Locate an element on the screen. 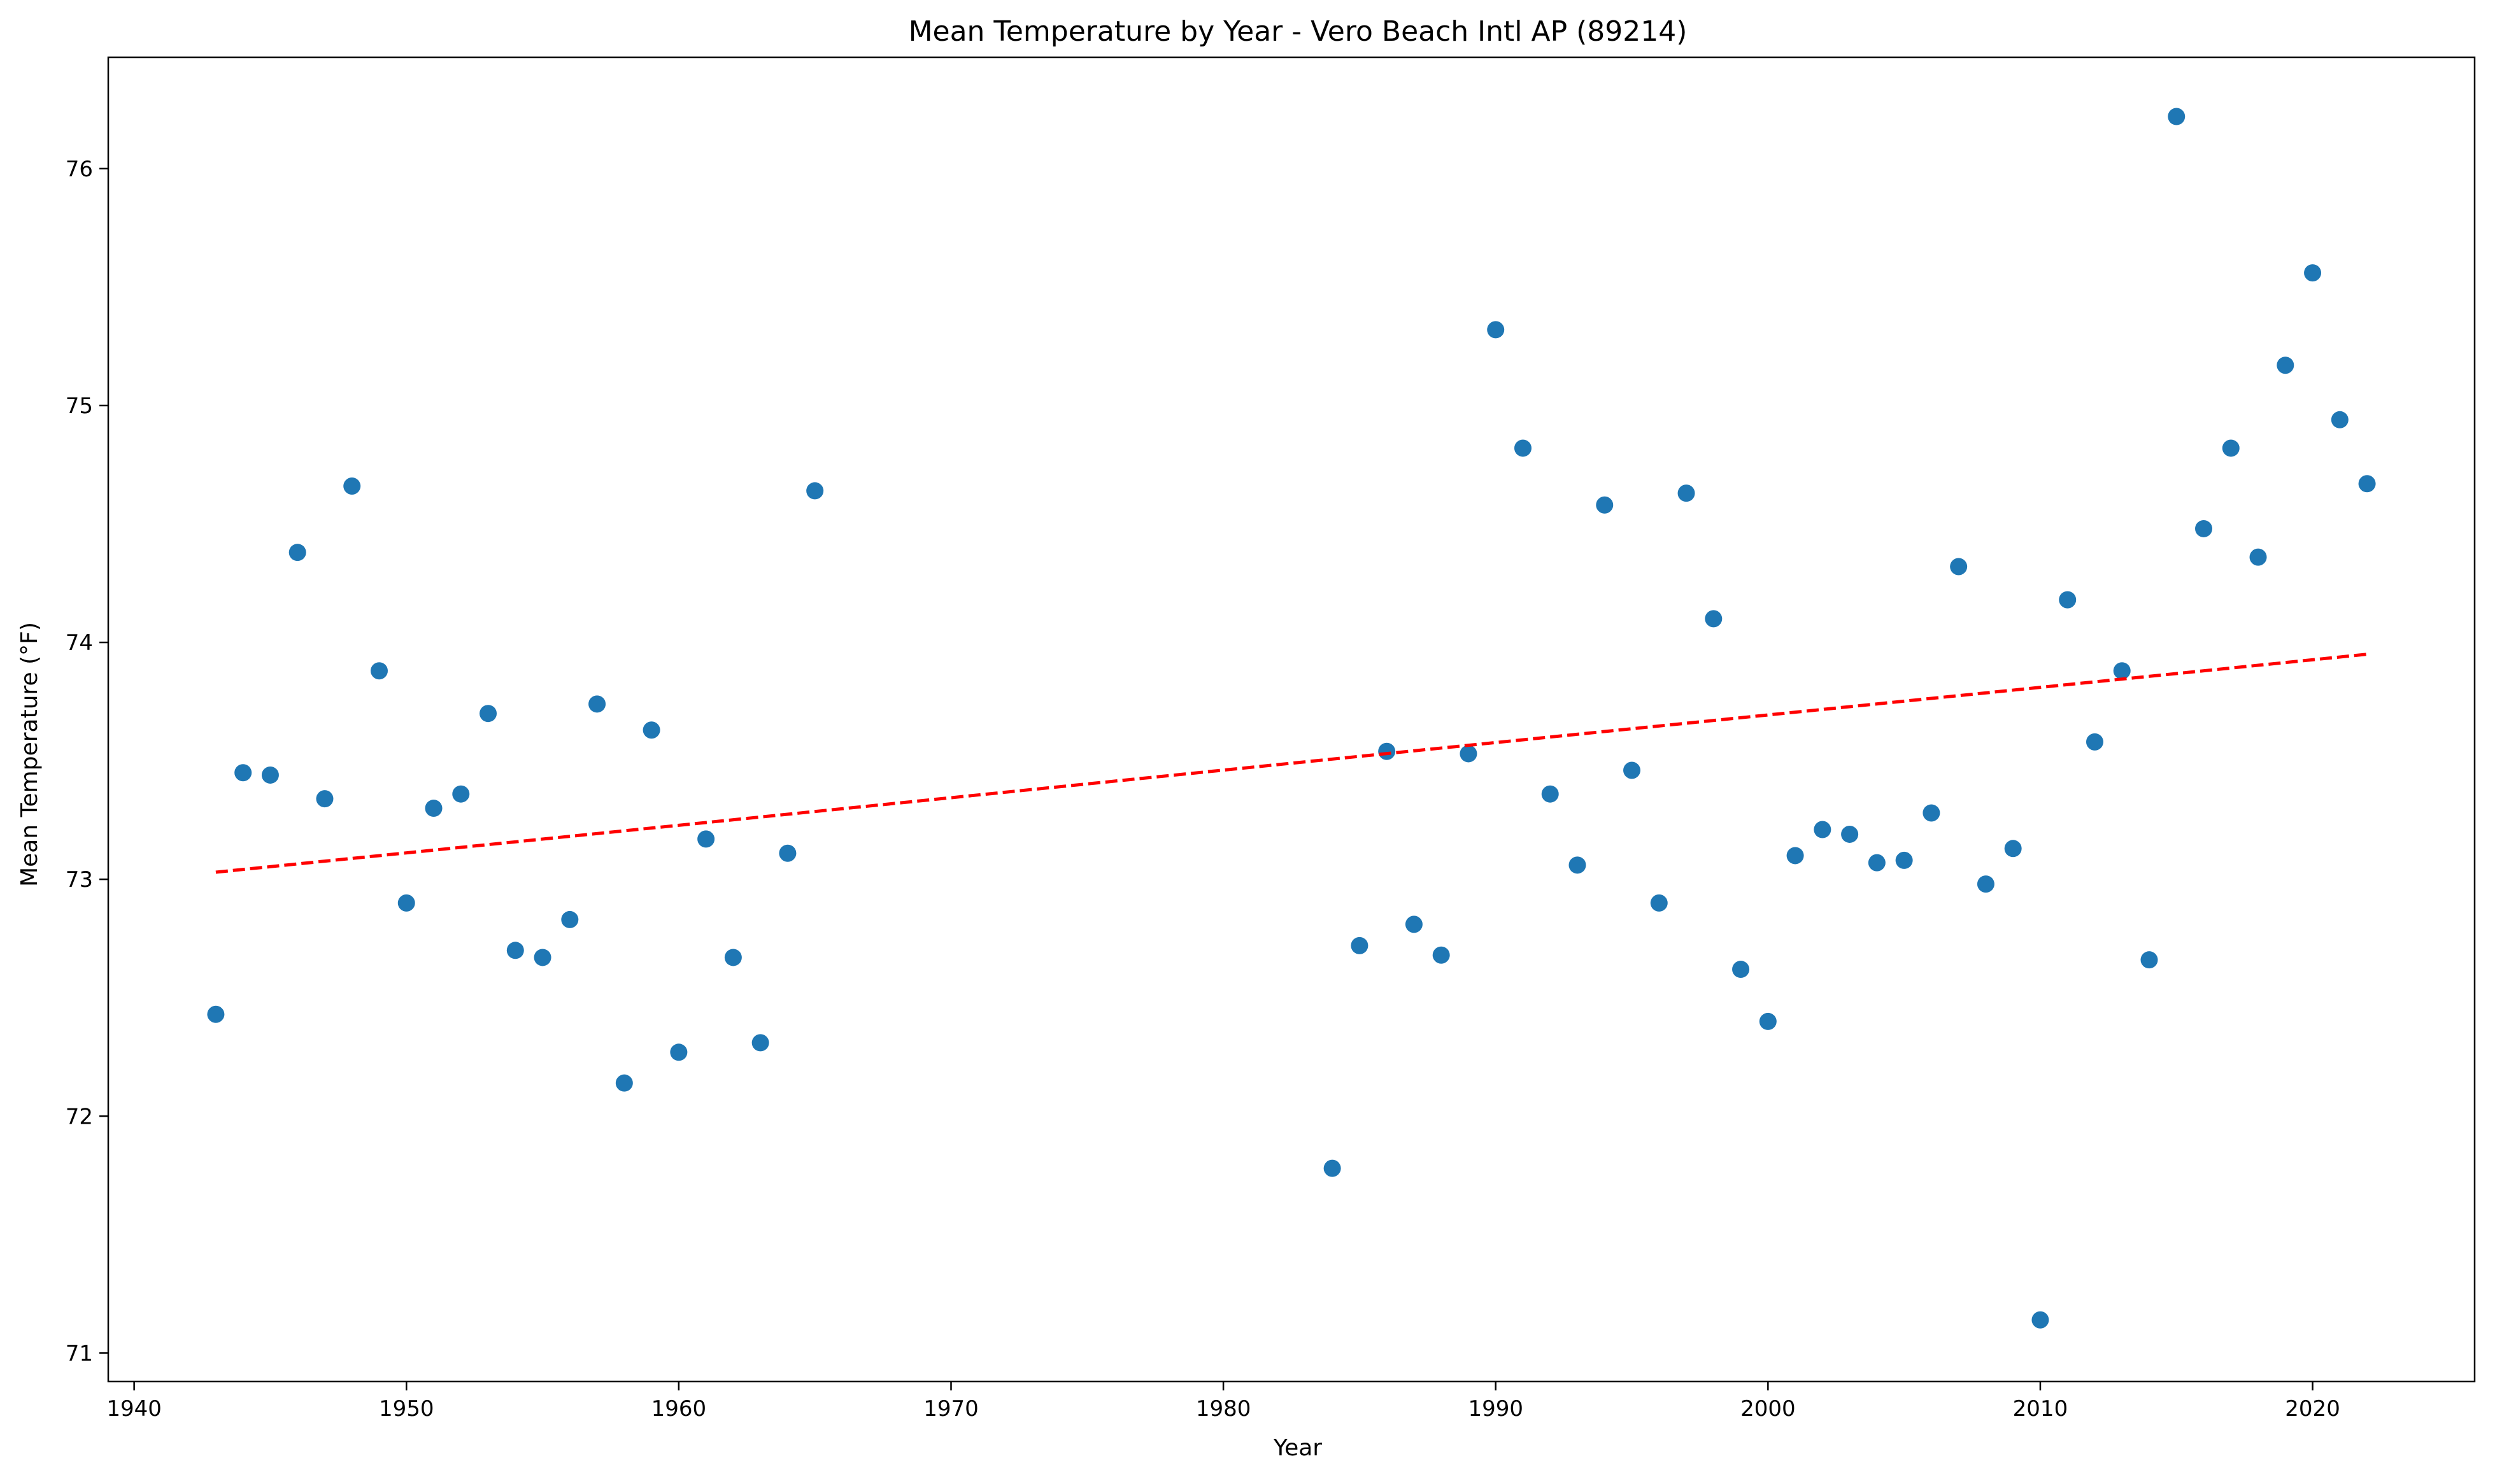  y-tick-label: 75 is located at coordinates (79, 406).